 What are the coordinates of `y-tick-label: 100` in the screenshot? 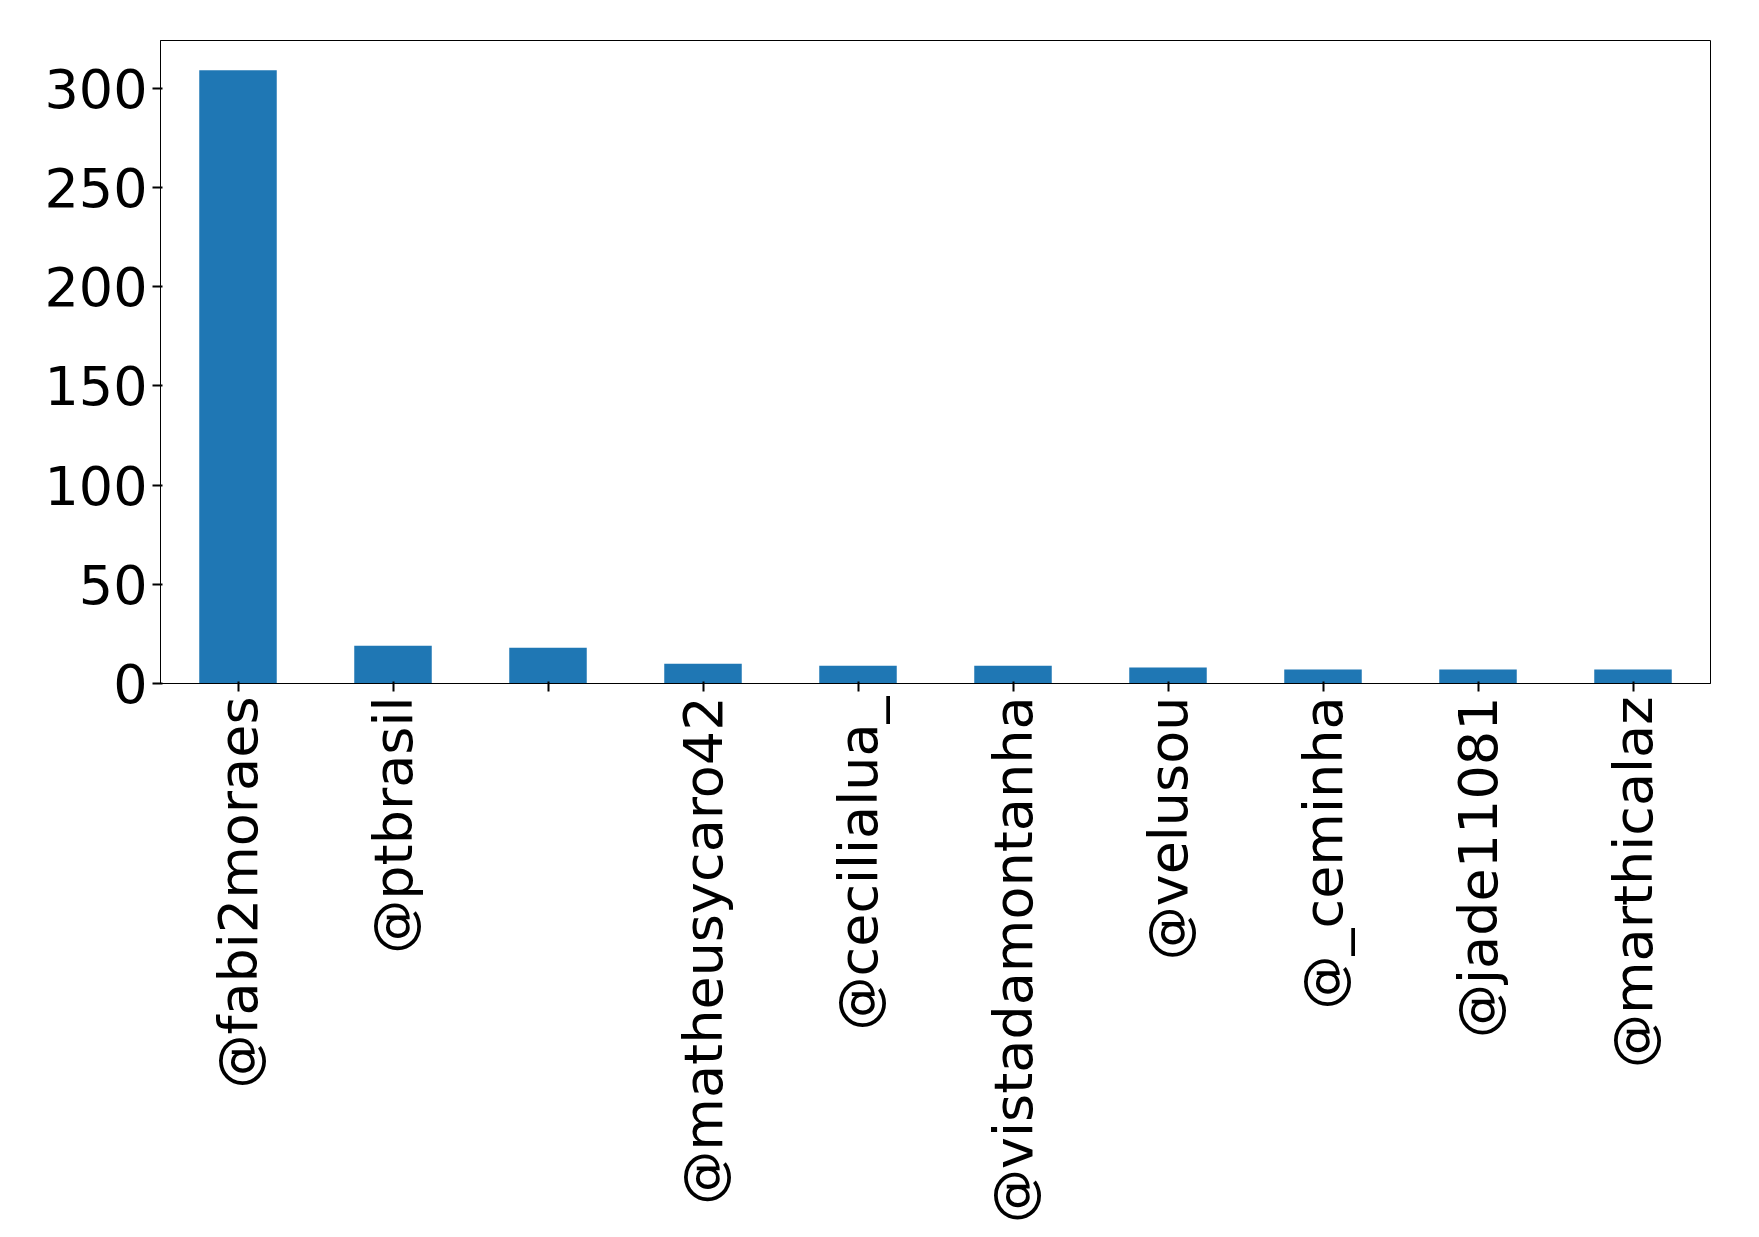 It's located at (96, 486).